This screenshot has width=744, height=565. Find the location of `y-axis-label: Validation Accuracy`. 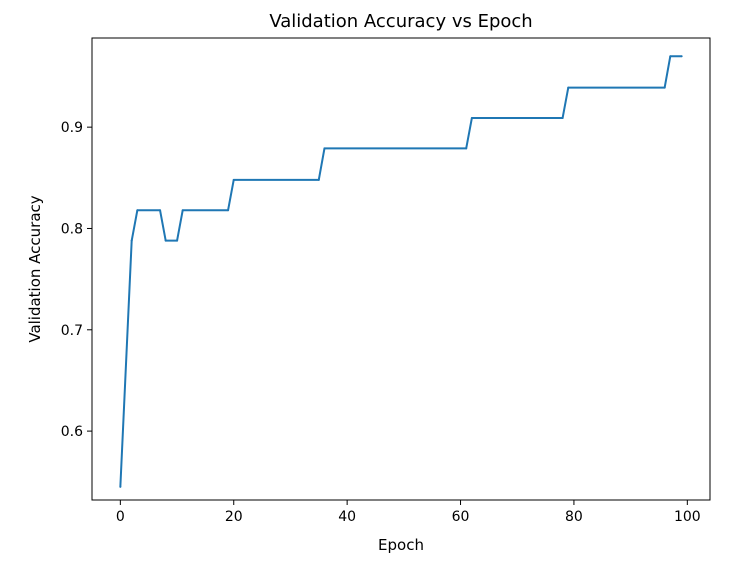

y-axis-label: Validation Accuracy is located at coordinates (35, 268).